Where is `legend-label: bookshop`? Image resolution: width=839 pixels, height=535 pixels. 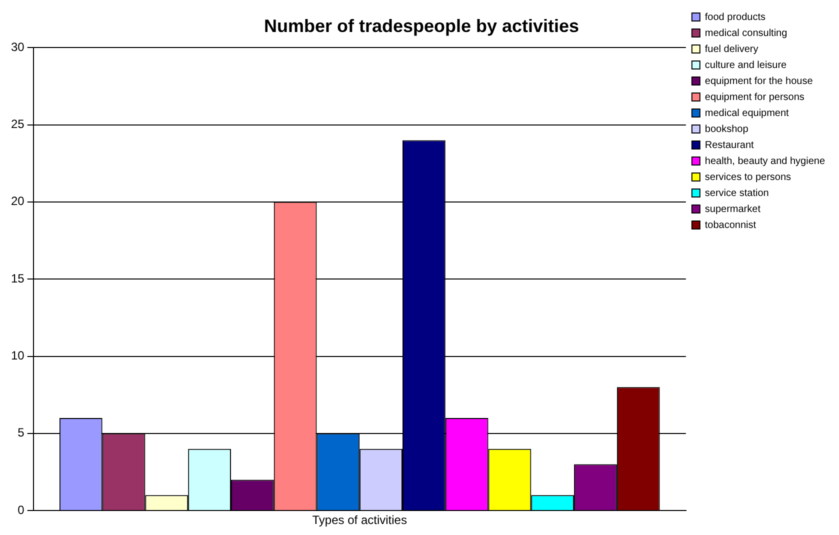 legend-label: bookshop is located at coordinates (726, 129).